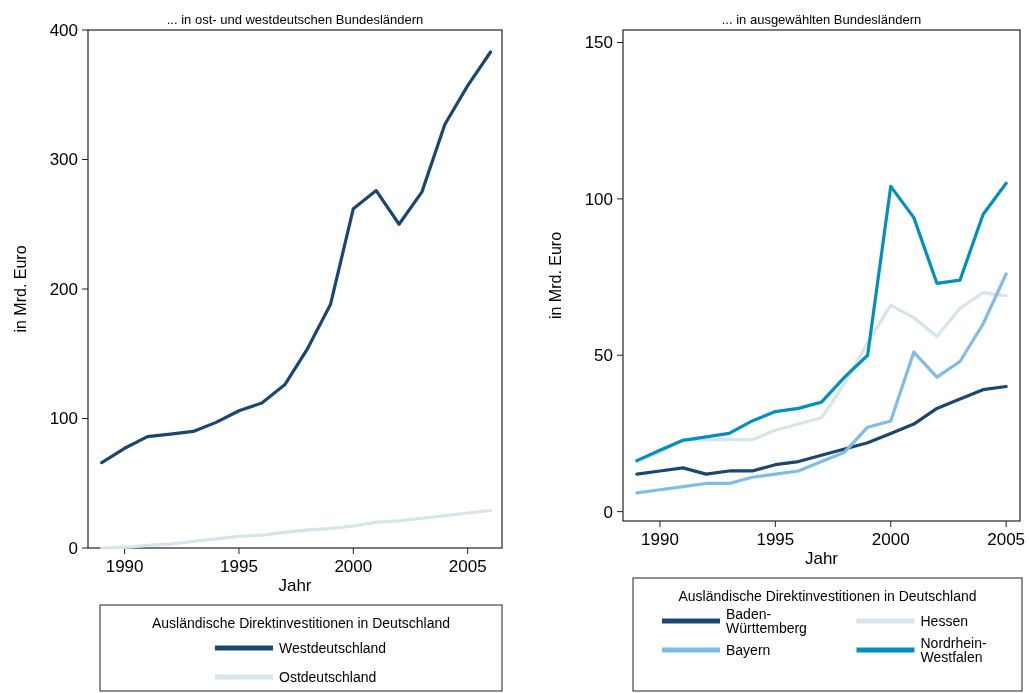 The height and width of the screenshot is (693, 1029). What do you see at coordinates (333, 648) in the screenshot?
I see `legend-label: Westdeutschland` at bounding box center [333, 648].